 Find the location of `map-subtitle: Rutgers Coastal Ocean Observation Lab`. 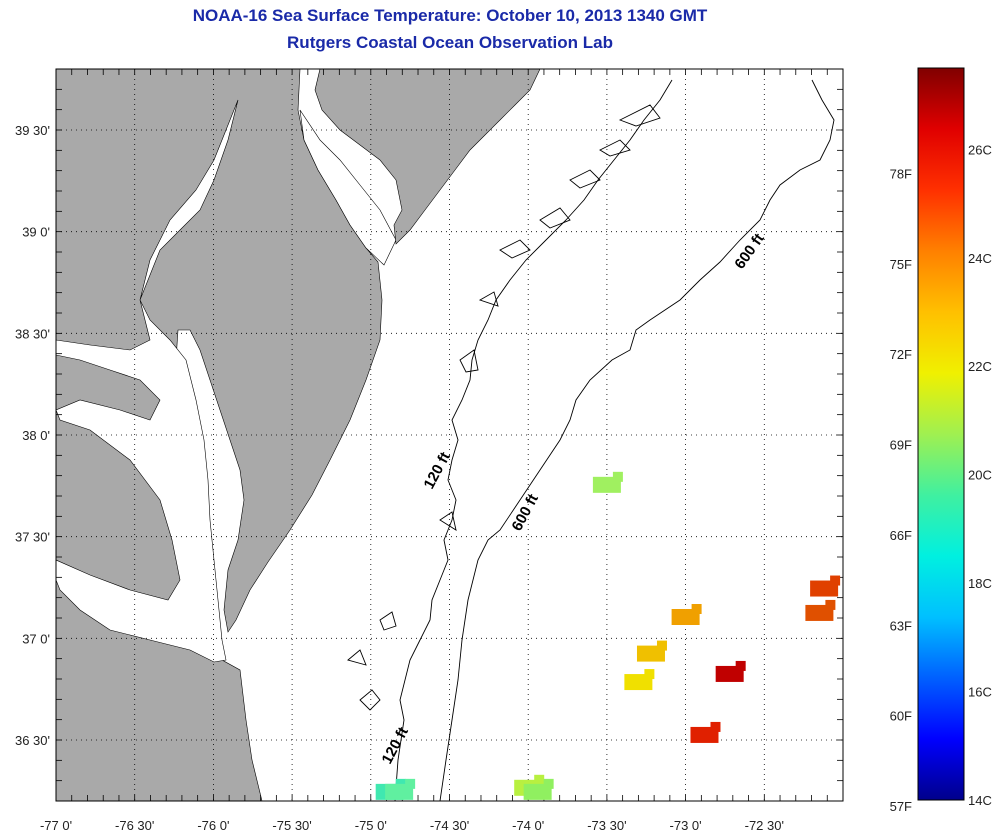

map-subtitle: Rutgers Coastal Ocean Observation Lab is located at coordinates (450, 42).